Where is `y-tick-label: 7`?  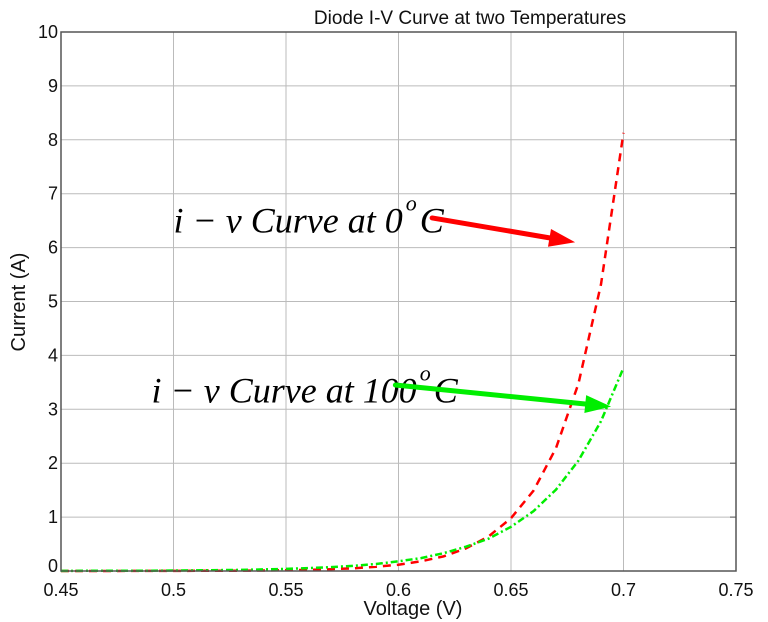 y-tick-label: 7 is located at coordinates (53, 194).